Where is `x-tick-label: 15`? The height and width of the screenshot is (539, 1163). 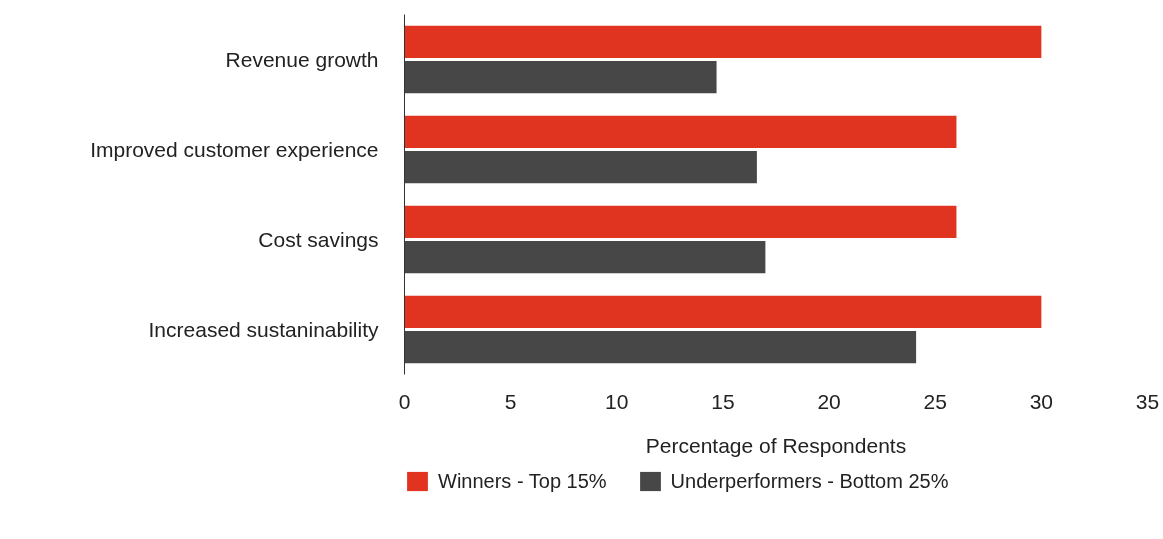
x-tick-label: 15 is located at coordinates (723, 401).